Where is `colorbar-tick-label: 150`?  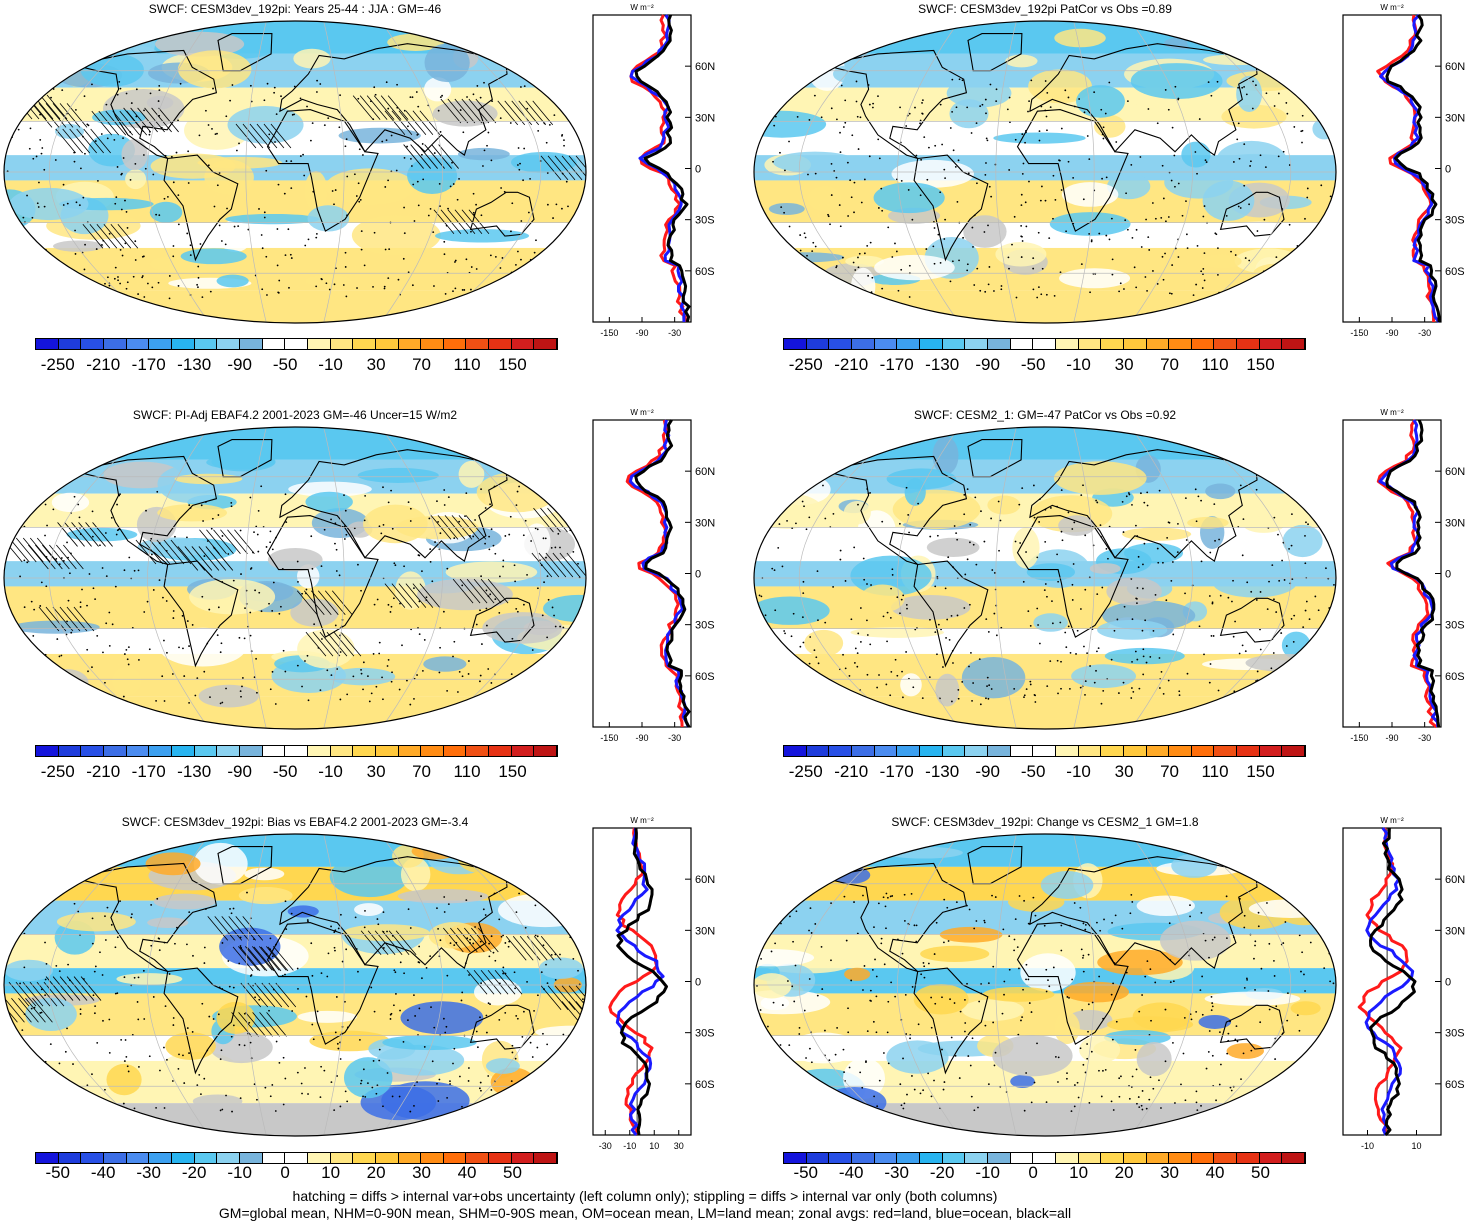
colorbar-tick-label: 150 is located at coordinates (1260, 771).